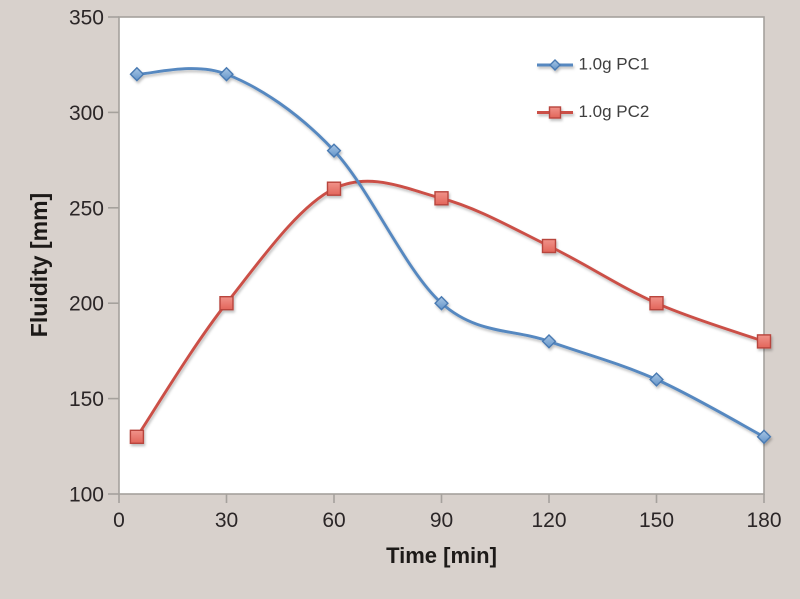 The image size is (800, 599). What do you see at coordinates (86, 495) in the screenshot?
I see `svg-text: 100` at bounding box center [86, 495].